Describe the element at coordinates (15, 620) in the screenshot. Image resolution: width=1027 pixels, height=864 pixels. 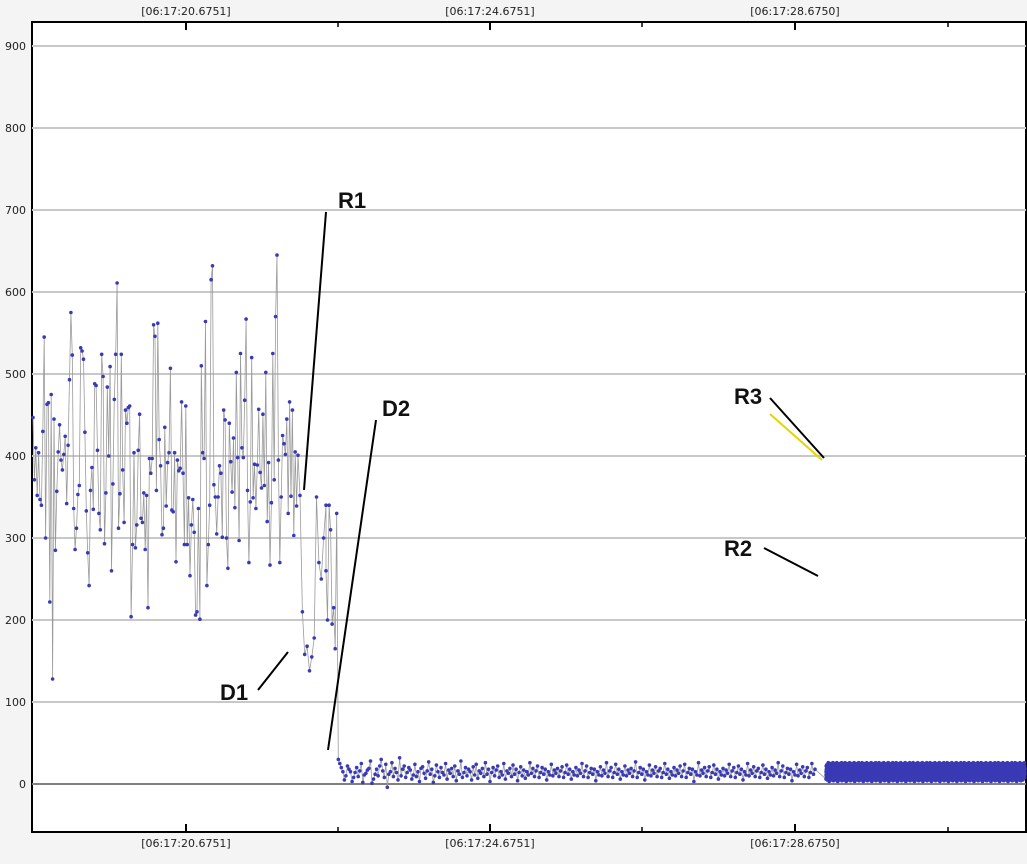
I see `y-tick-label-200: 200` at that location.